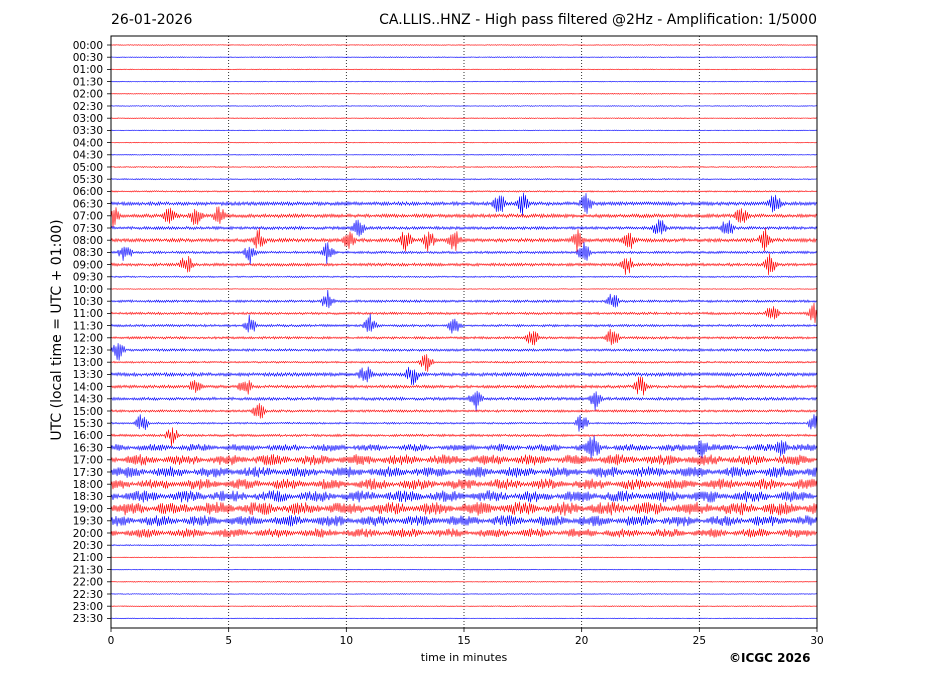 The image size is (927, 696). I want to click on y-tick-label-08:30: 08:30, so click(88, 253).